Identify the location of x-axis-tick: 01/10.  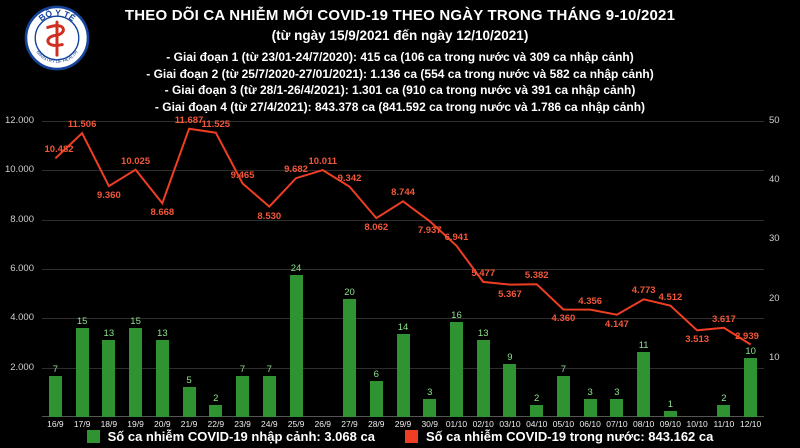
(456, 424).